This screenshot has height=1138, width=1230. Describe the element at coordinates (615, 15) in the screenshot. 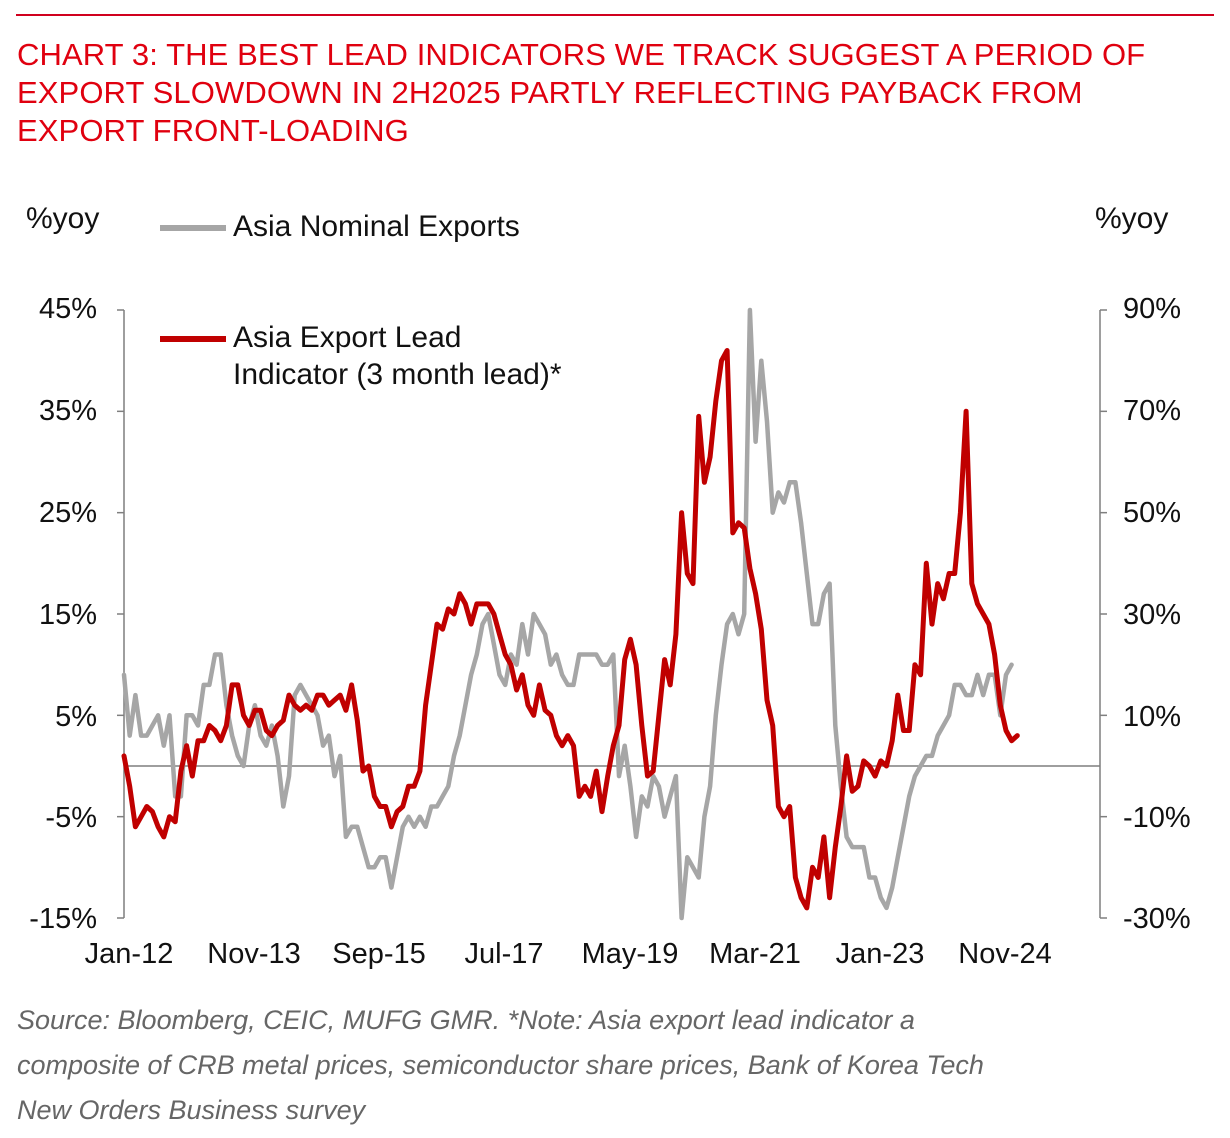

I see `top-rule` at that location.